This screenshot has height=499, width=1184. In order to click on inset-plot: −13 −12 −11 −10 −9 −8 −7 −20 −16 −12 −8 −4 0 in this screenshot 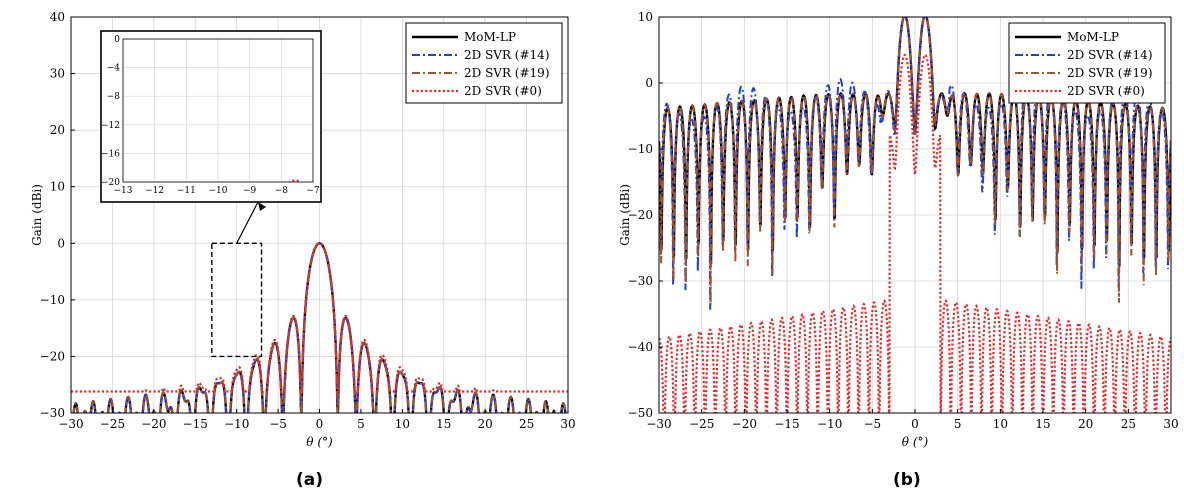, I will do `click(211, 116)`.